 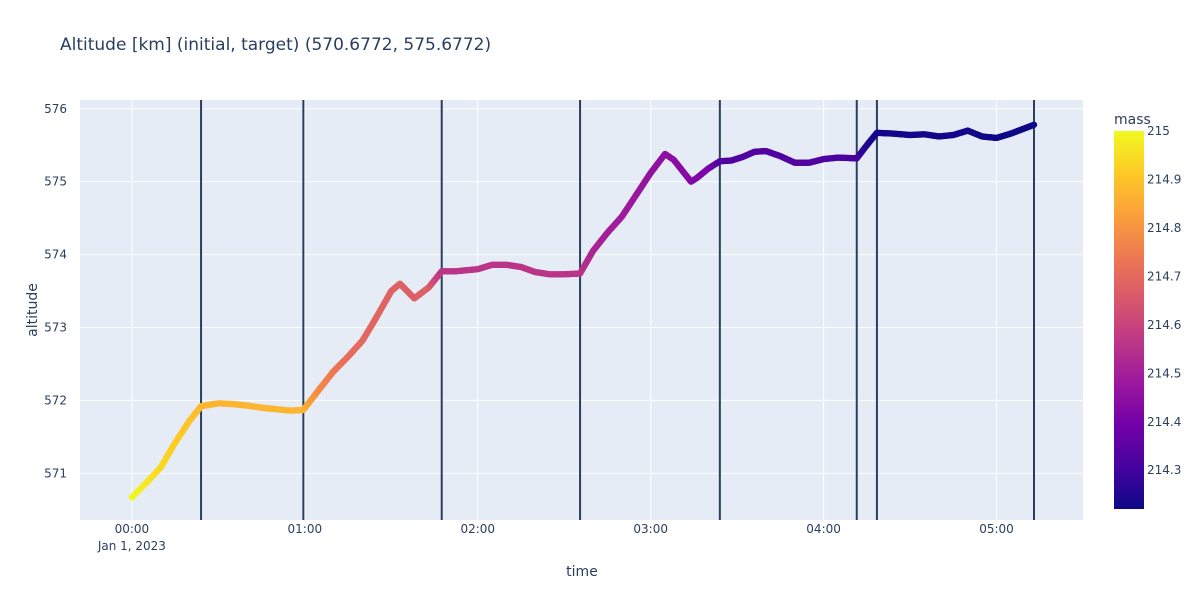 What do you see at coordinates (582, 572) in the screenshot?
I see `x-axis-title: time` at bounding box center [582, 572].